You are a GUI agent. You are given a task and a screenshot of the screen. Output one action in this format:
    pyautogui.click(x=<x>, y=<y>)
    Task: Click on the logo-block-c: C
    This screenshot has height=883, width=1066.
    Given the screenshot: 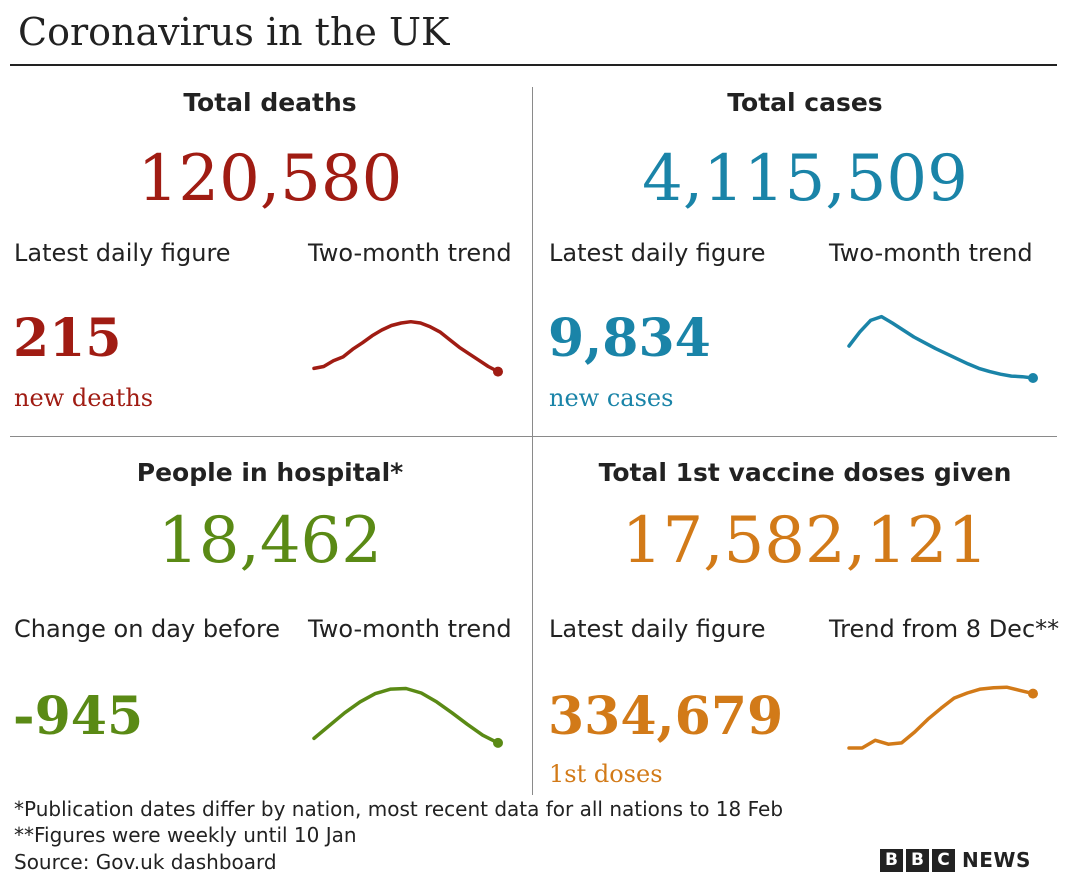 What is the action you would take?
    pyautogui.click(x=943, y=860)
    